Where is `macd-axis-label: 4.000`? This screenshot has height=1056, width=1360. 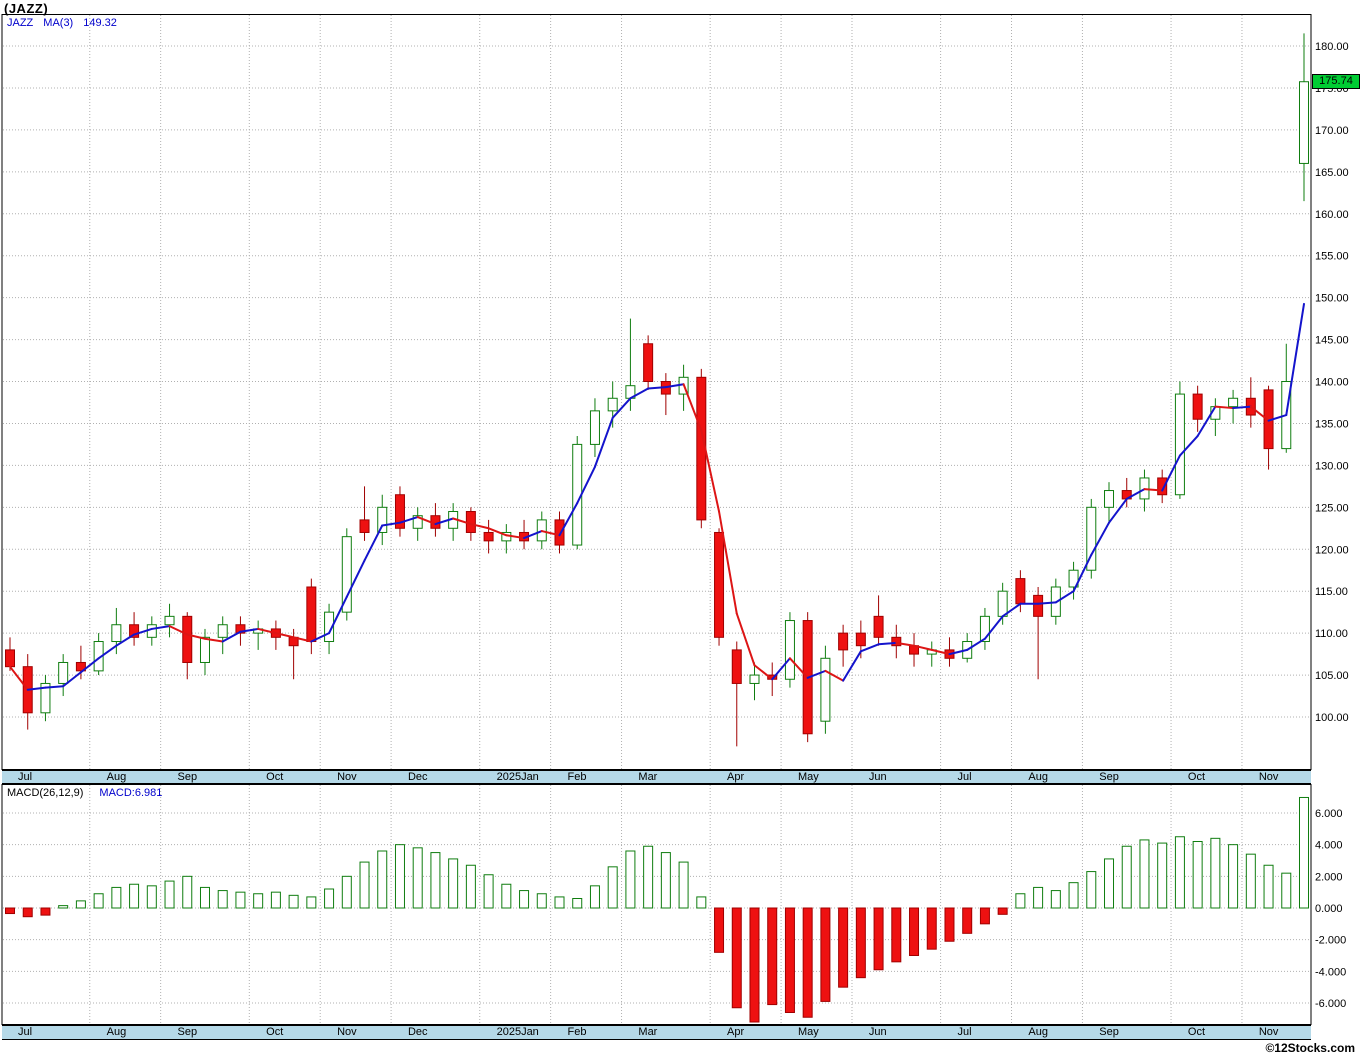
macd-axis-label: 4.000 is located at coordinates (1329, 846).